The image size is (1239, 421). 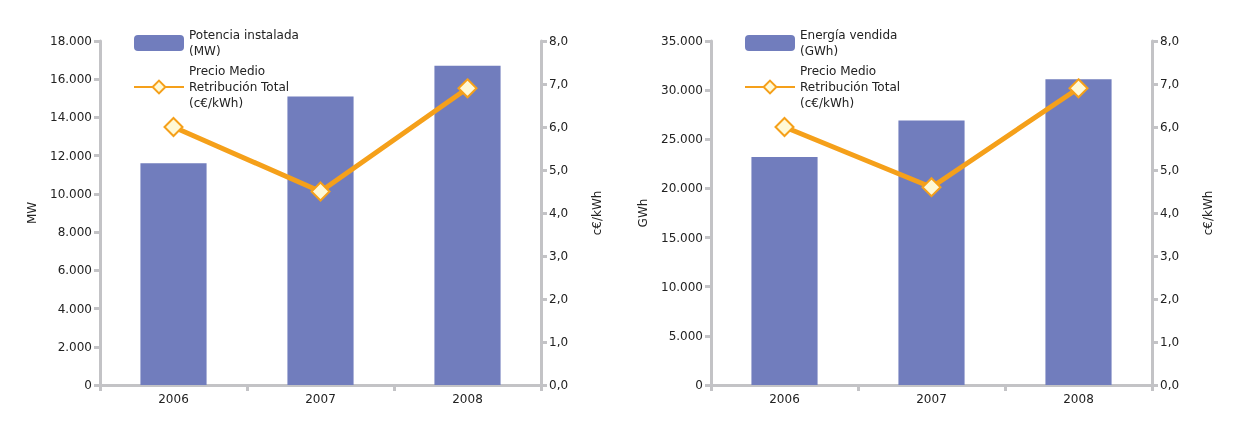 What do you see at coordinates (682, 41) in the screenshot?
I see `y-tick-label: 35.000` at bounding box center [682, 41].